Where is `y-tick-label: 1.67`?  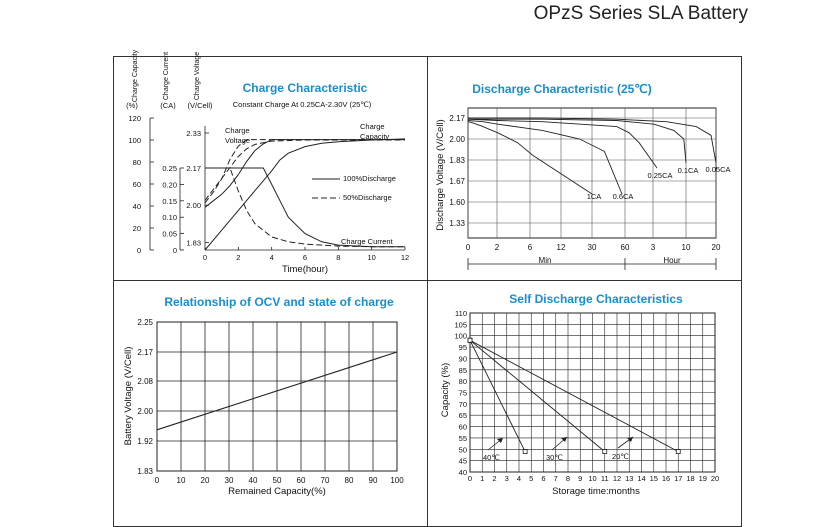
y-tick-label: 1.67 is located at coordinates (457, 181).